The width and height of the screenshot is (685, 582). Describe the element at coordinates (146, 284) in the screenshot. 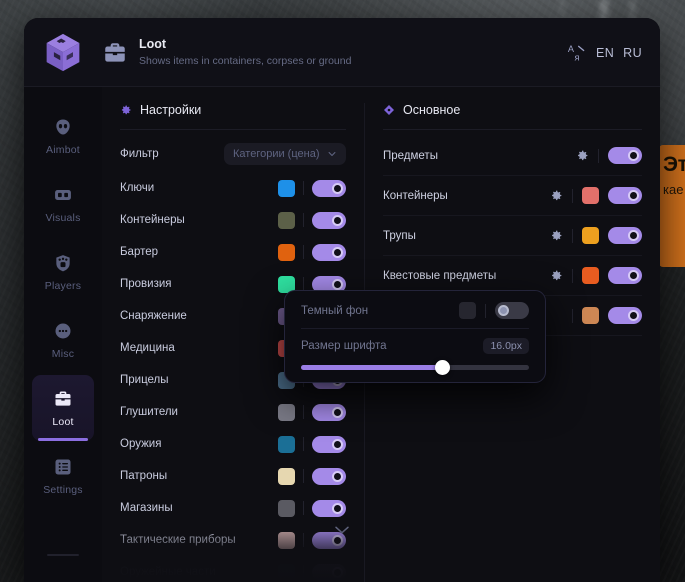

I see `loot-category-label: Провизия` at that location.